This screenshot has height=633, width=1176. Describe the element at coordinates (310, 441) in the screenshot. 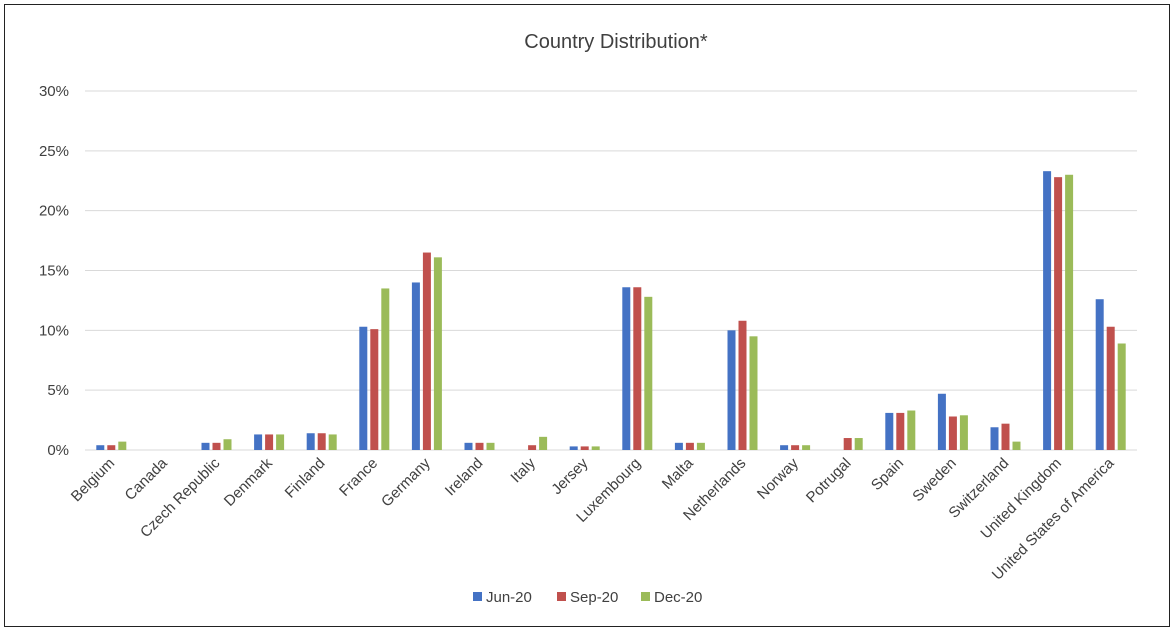

I see `bar-jun-20-finland` at that location.